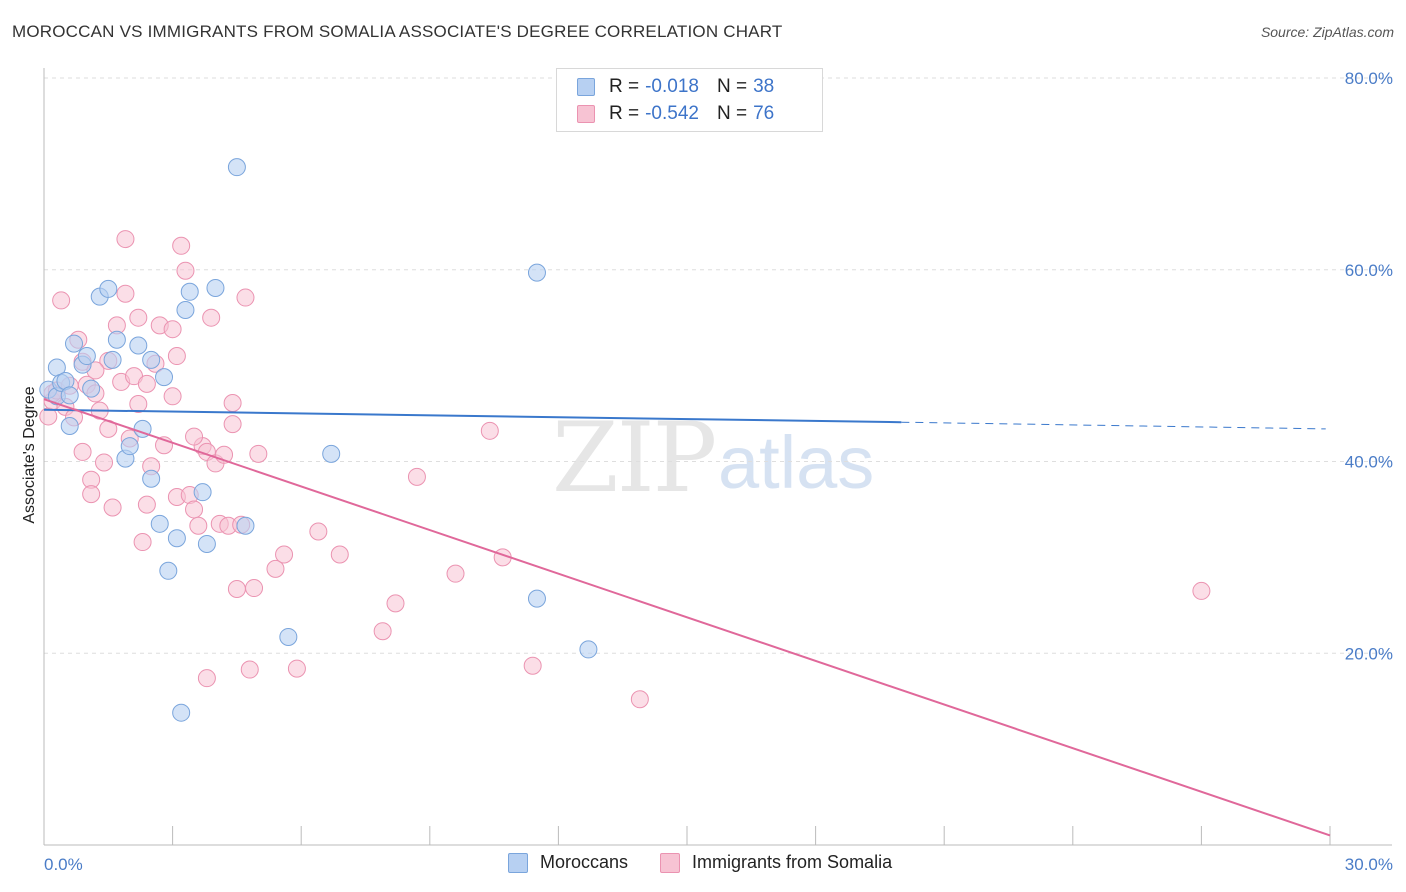  I want to click on legend-r-value: -0.018, so click(672, 86).